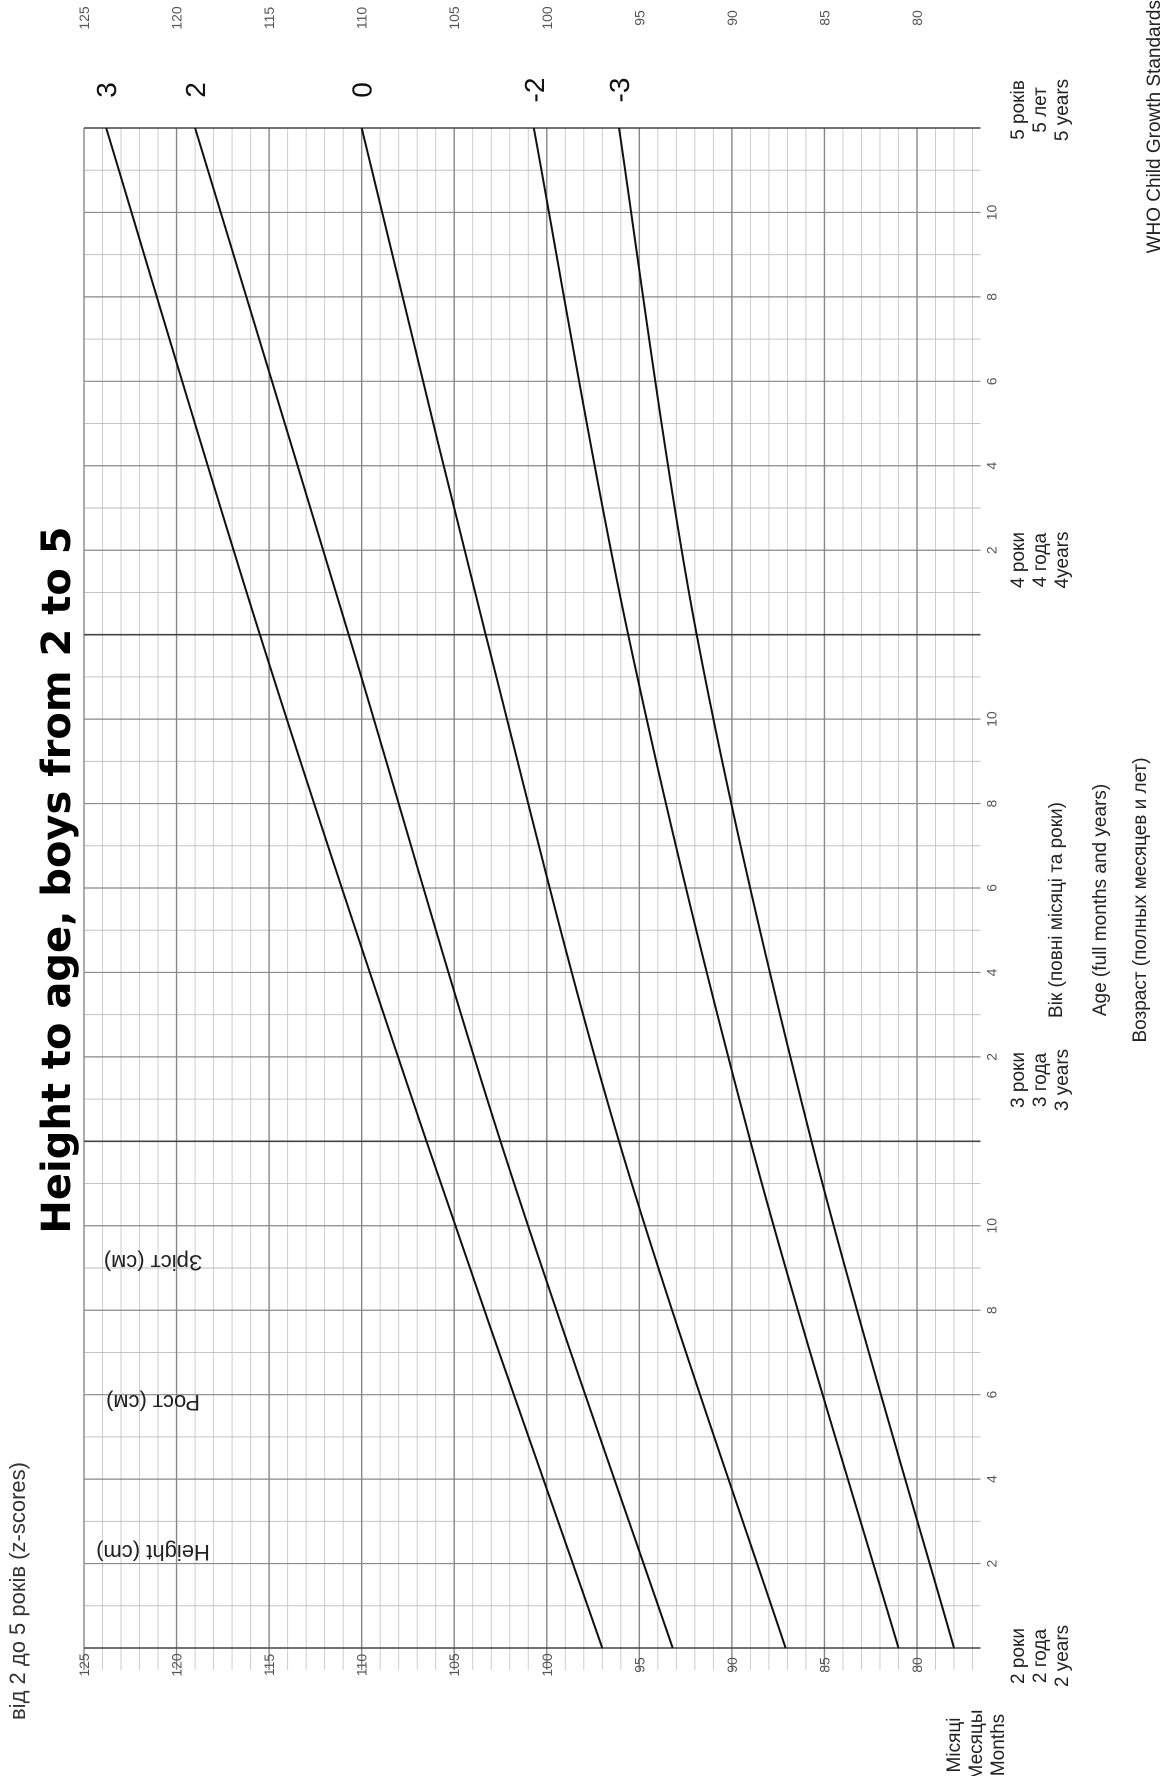 This screenshot has width=1176, height=1776. Describe the element at coordinates (1040, 110) in the screenshot. I see `year-label: 5 лет` at that location.